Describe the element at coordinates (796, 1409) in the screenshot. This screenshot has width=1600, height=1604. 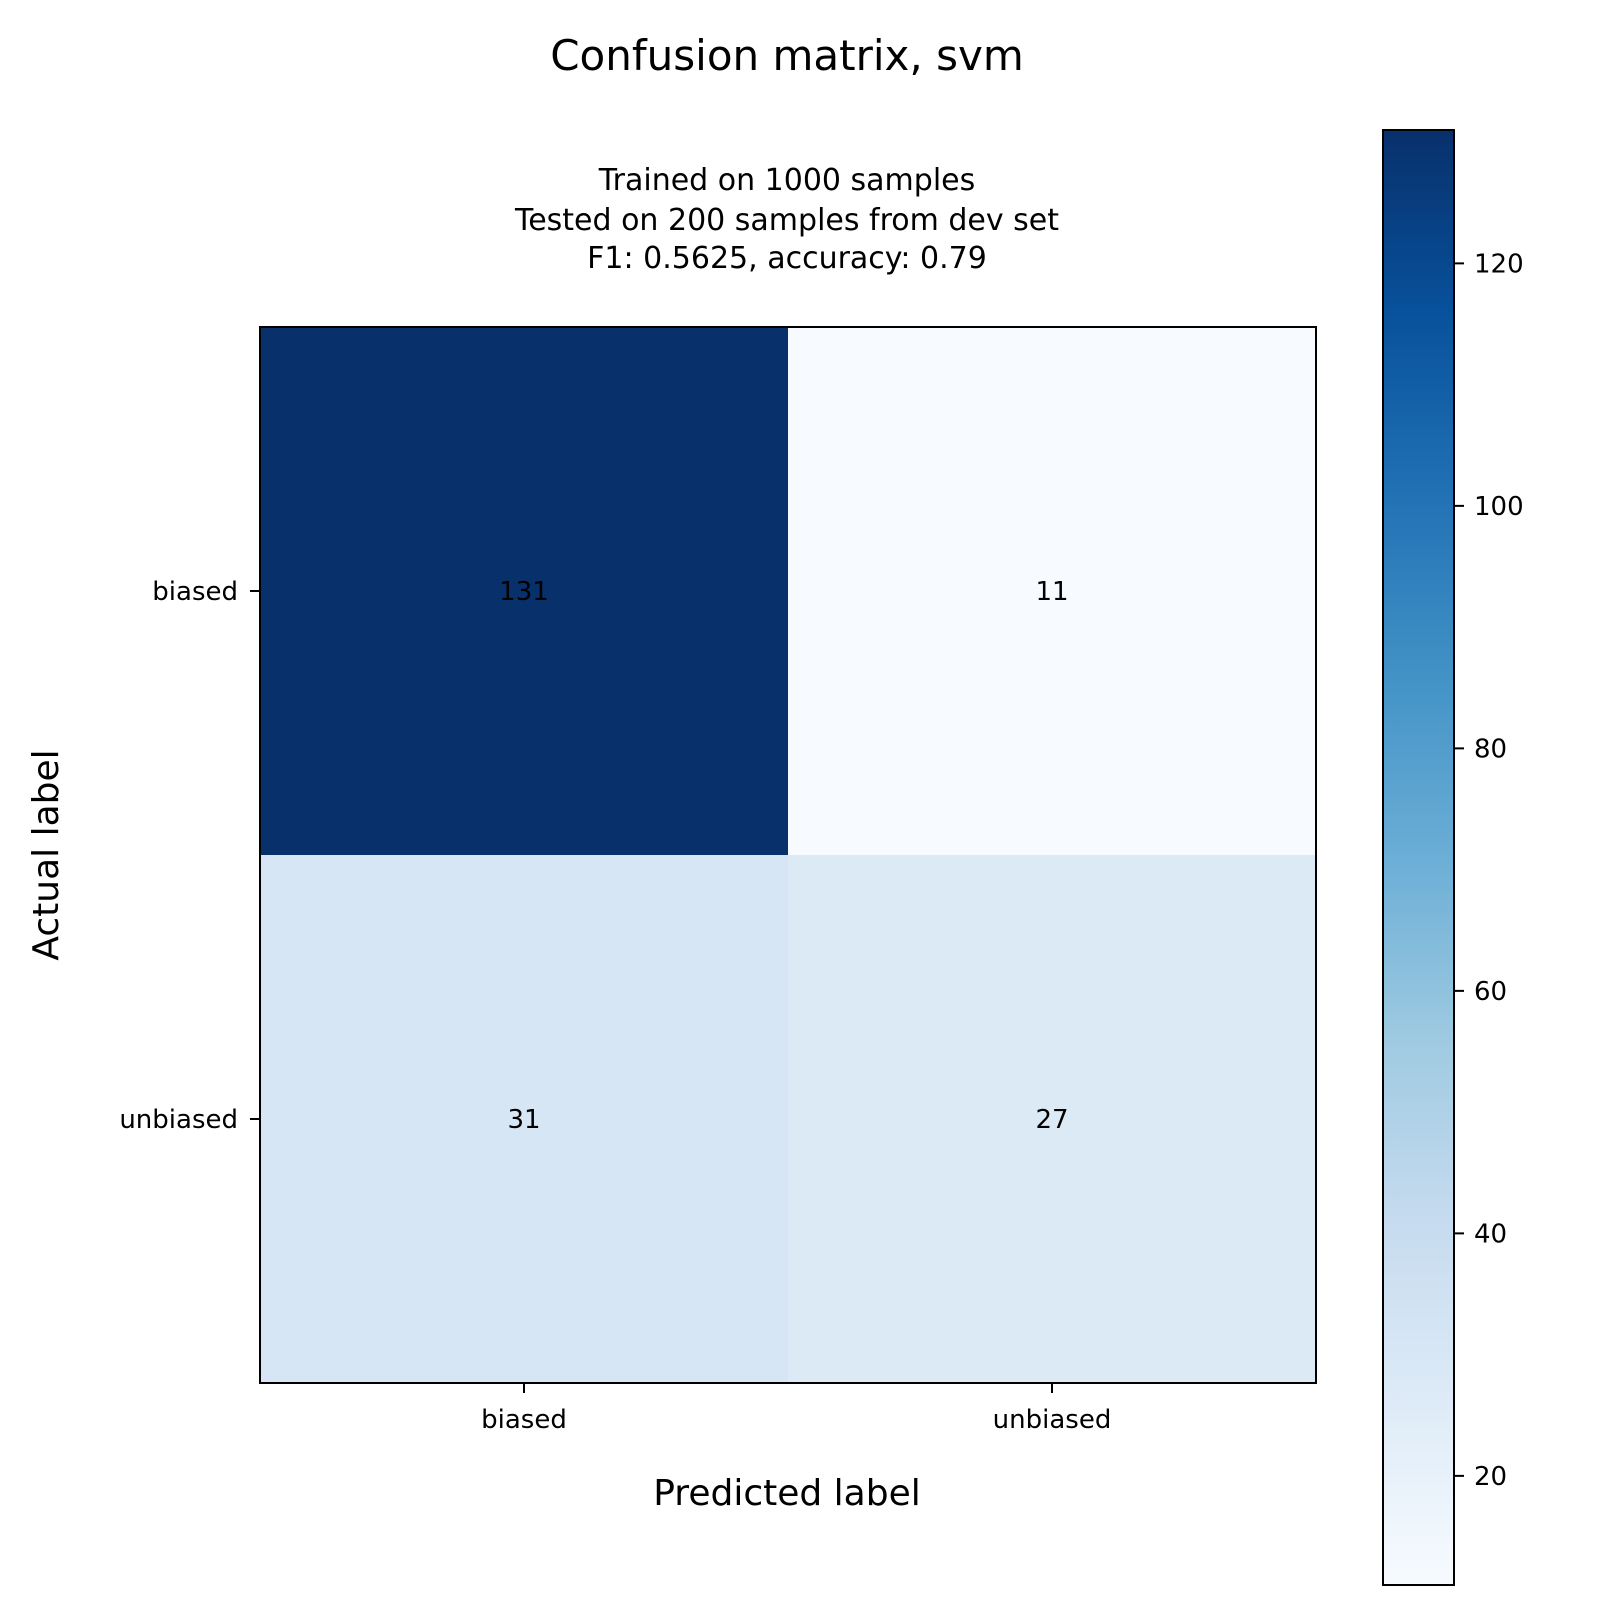
I see `x-axis-ticks: biased unbiased` at that location.